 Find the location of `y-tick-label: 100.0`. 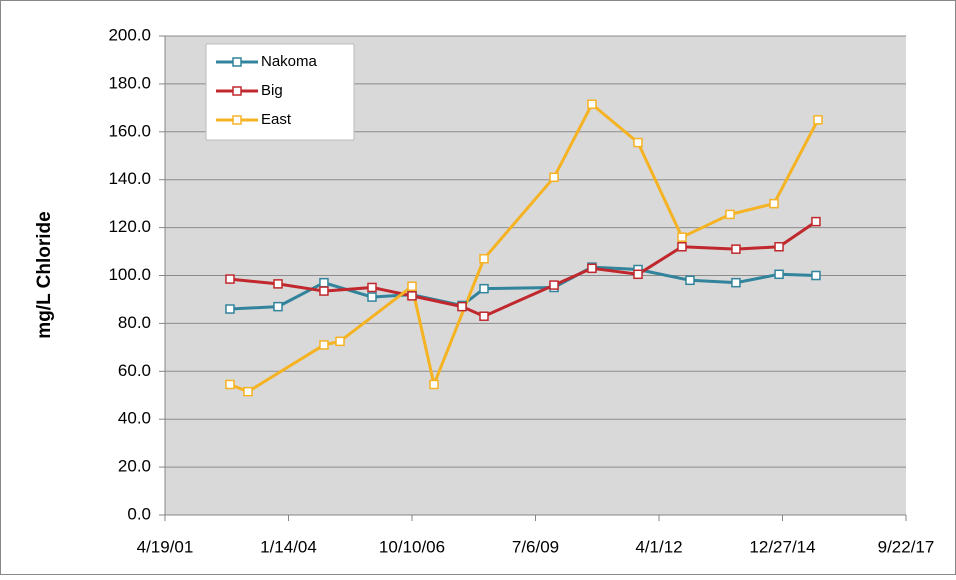

y-tick-label: 100.0 is located at coordinates (129, 274).